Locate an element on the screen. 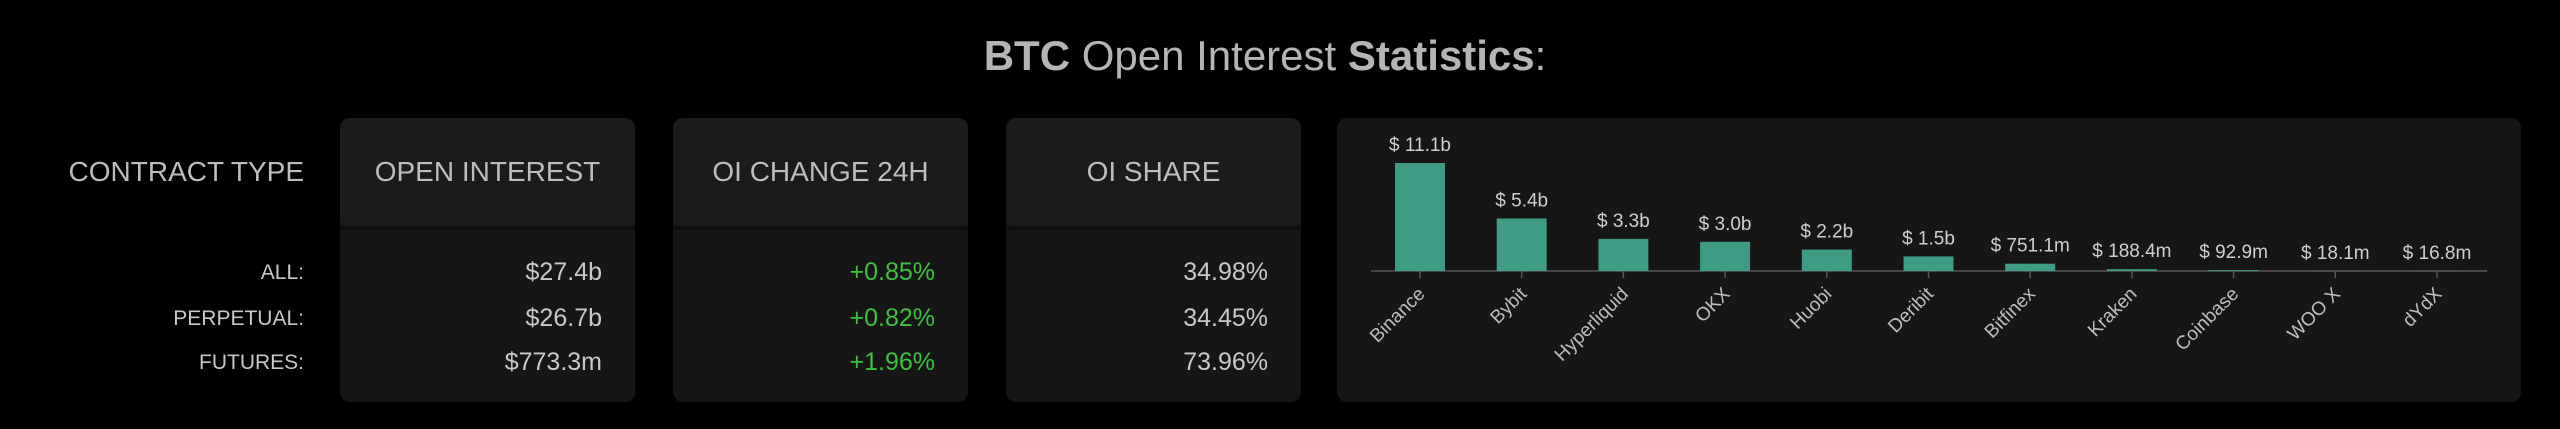 The image size is (2560, 429). bar-value-label: $ 16.8m is located at coordinates (2437, 253).